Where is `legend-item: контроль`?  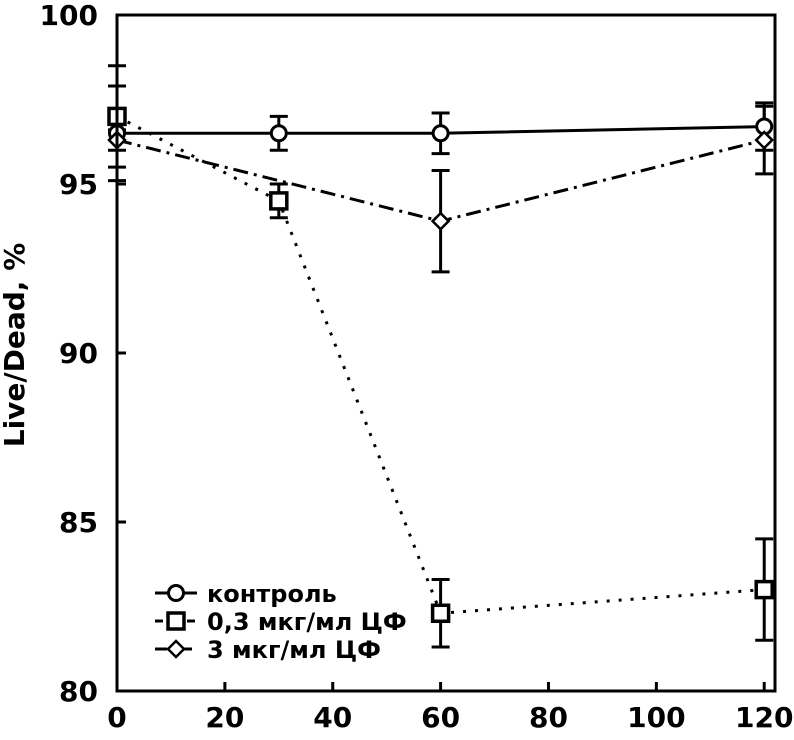 legend-item: контроль is located at coordinates (246, 594).